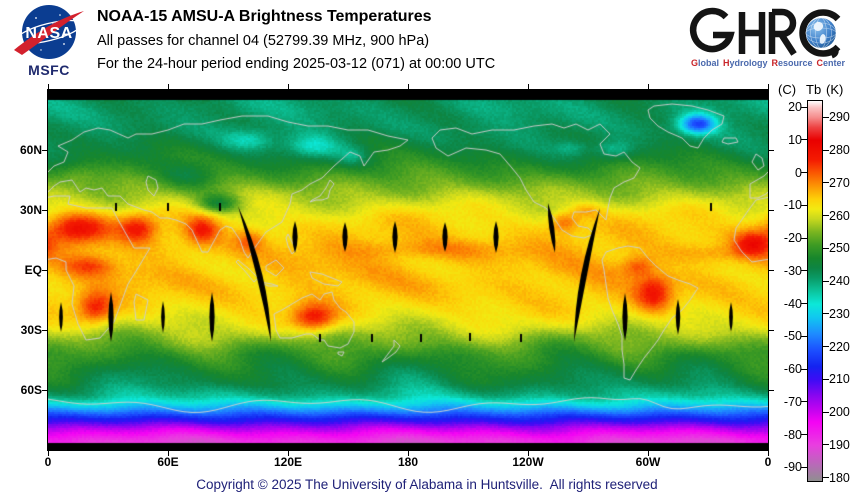 This screenshot has height=502, width=854. I want to click on colorbar-celsius-label: -10, so click(792, 205).